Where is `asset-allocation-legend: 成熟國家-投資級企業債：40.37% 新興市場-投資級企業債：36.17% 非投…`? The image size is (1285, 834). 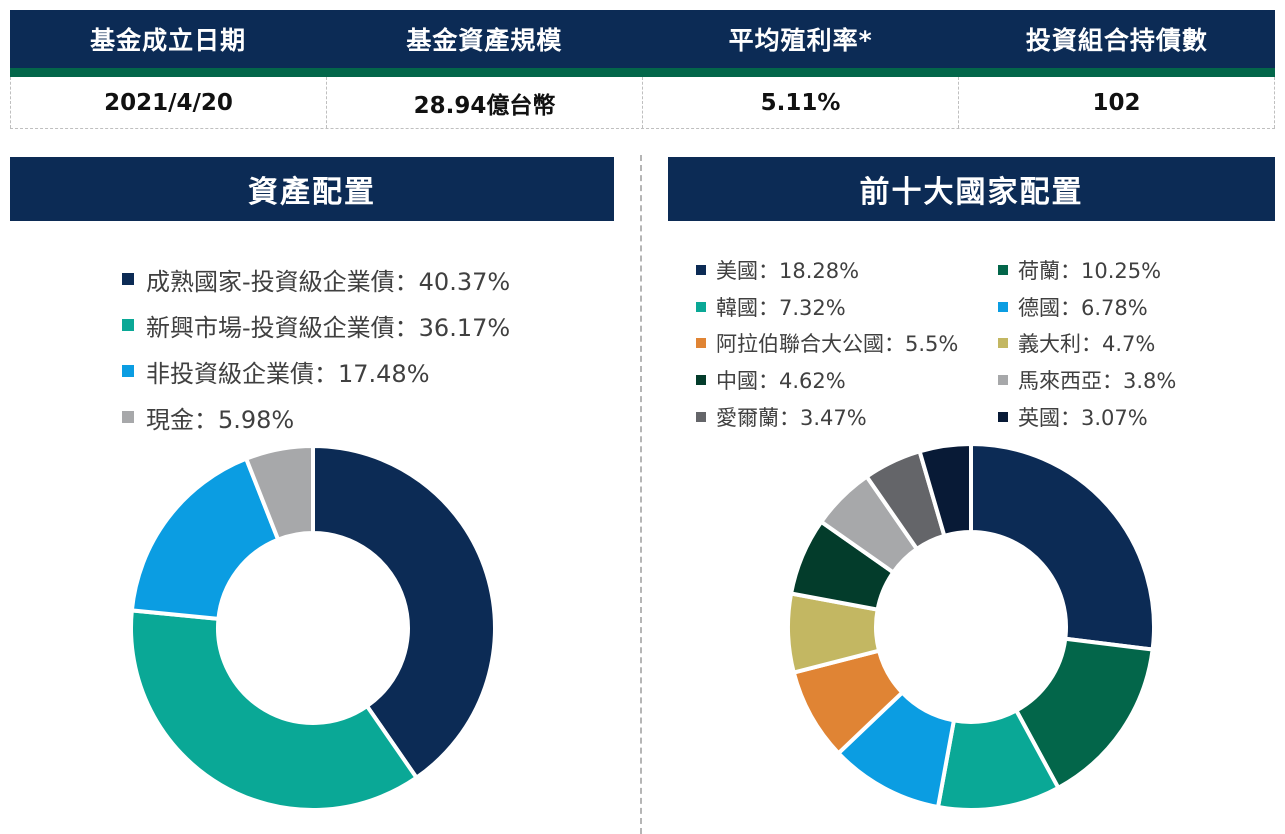 asset-allocation-legend: 成熟國家-投資級企業債：40.37% 新興市場-投資級企業債：36.17% 非投… is located at coordinates (316, 348).